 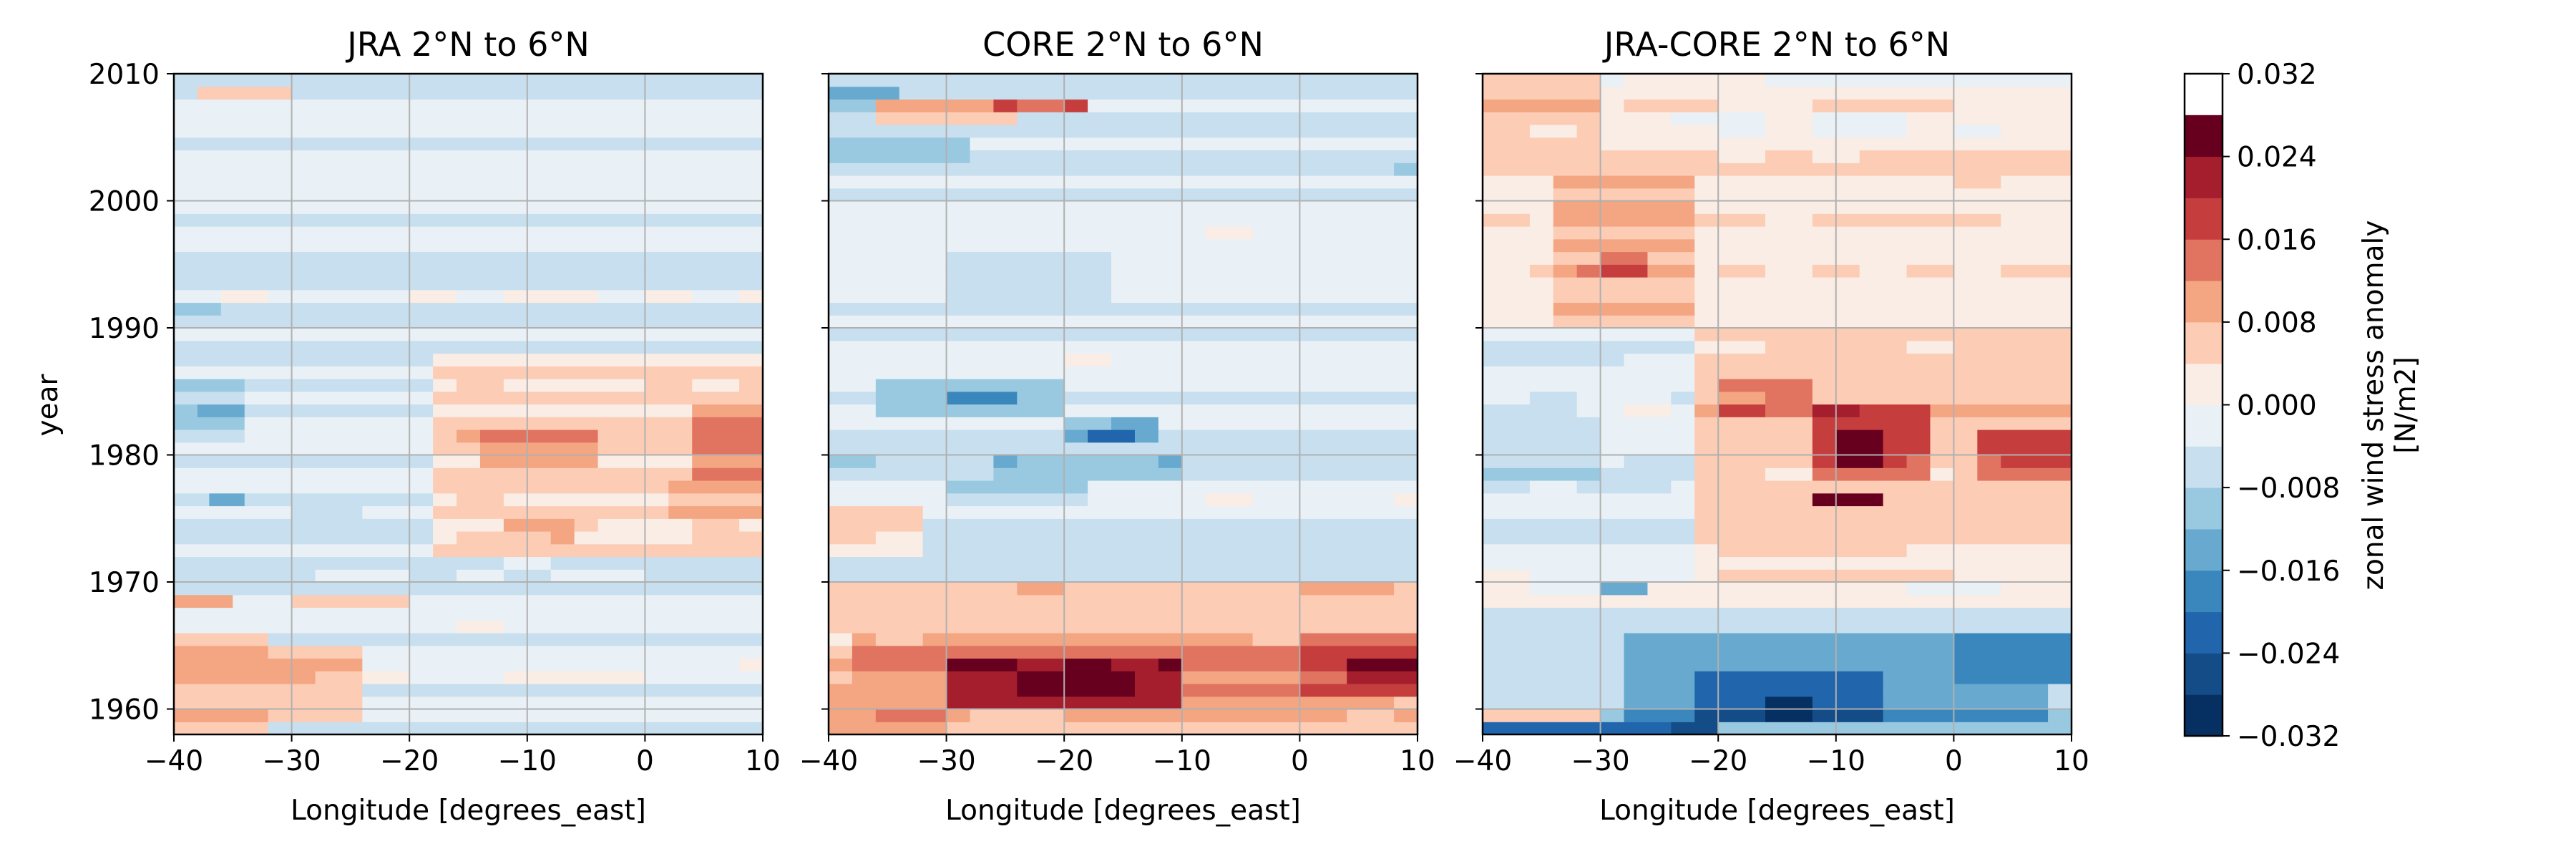 I want to click on x-tick-label: −30, so click(x=1600, y=761).